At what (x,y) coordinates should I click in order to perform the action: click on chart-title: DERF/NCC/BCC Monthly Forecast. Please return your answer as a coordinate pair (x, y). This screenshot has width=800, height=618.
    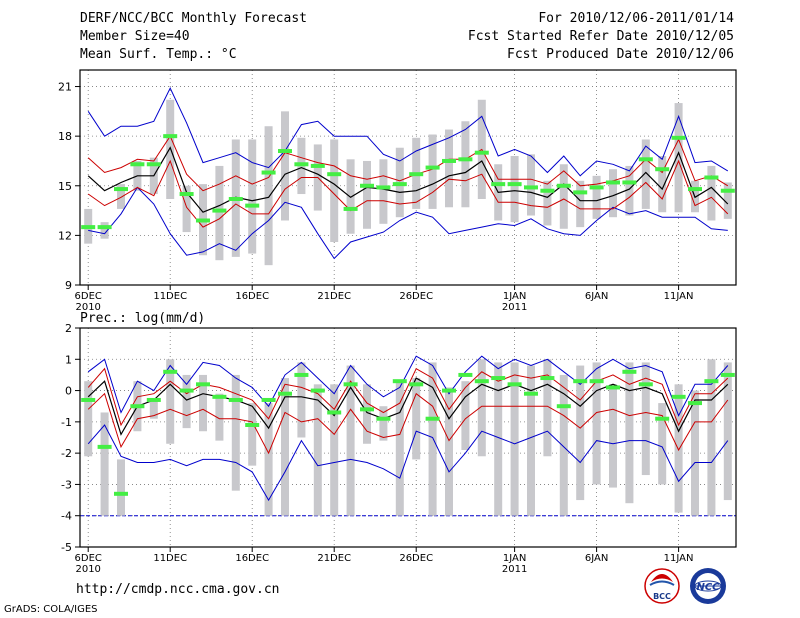
    Looking at the image, I should click on (193, 18).